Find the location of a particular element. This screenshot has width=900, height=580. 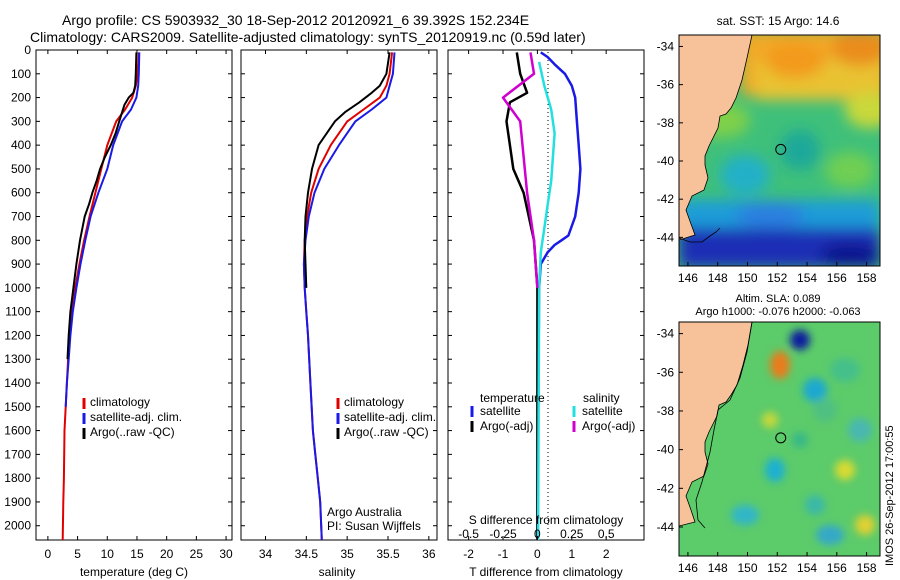

imos-timestamp: IMOS 26-Sep-2012 17:00:55 is located at coordinates (890, 495).